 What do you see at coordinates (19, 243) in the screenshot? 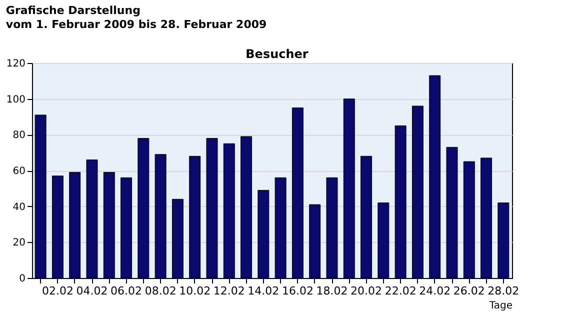
I see `y-tick-label: 20` at bounding box center [19, 243].